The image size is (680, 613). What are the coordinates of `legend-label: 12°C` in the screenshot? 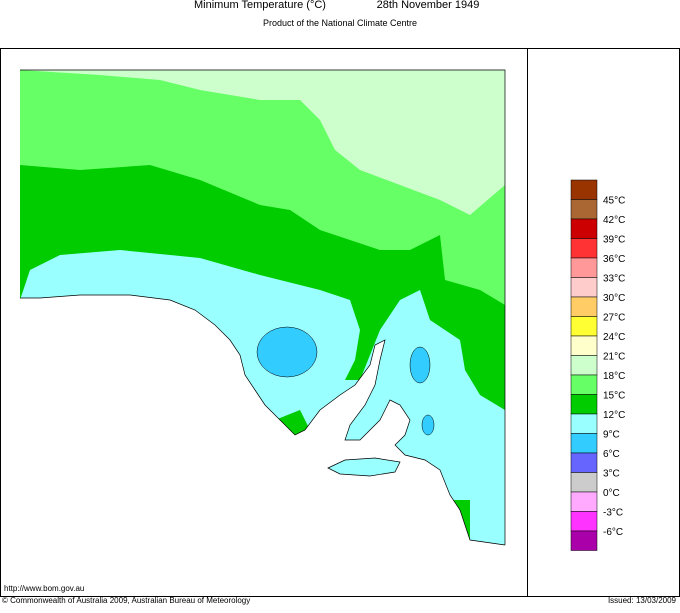 It's located at (614, 415).